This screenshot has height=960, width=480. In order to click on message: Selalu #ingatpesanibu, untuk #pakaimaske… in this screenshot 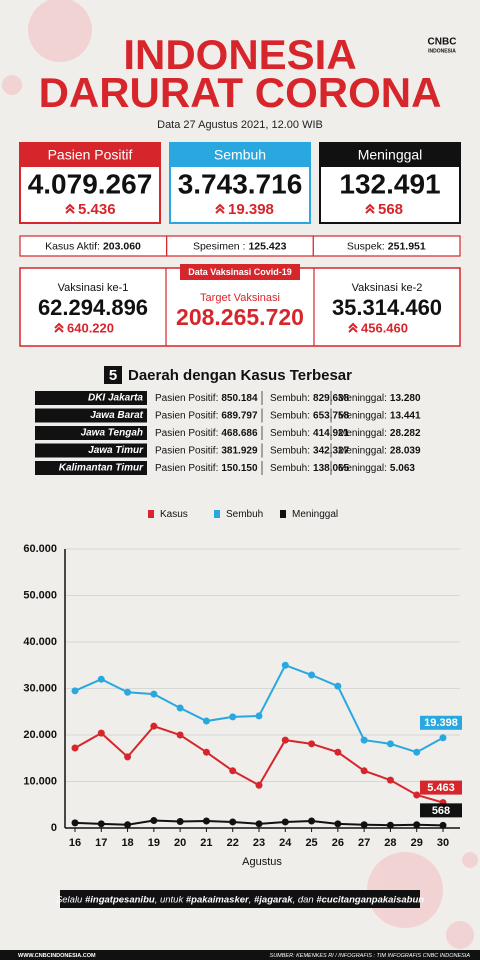, I will do `click(240, 899)`.